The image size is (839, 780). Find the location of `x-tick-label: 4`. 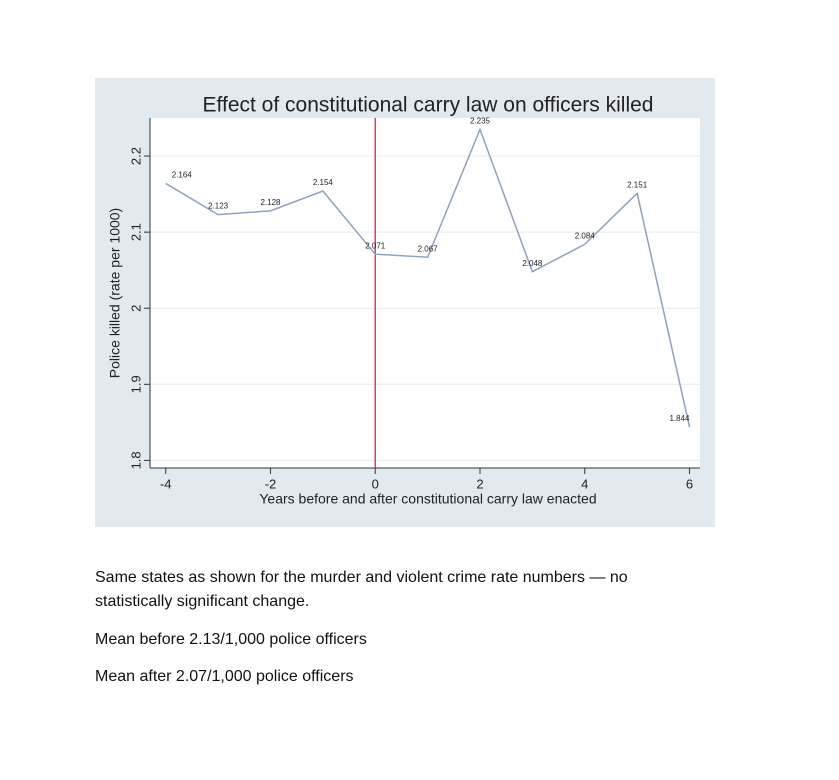

x-tick-label: 4 is located at coordinates (584, 483).